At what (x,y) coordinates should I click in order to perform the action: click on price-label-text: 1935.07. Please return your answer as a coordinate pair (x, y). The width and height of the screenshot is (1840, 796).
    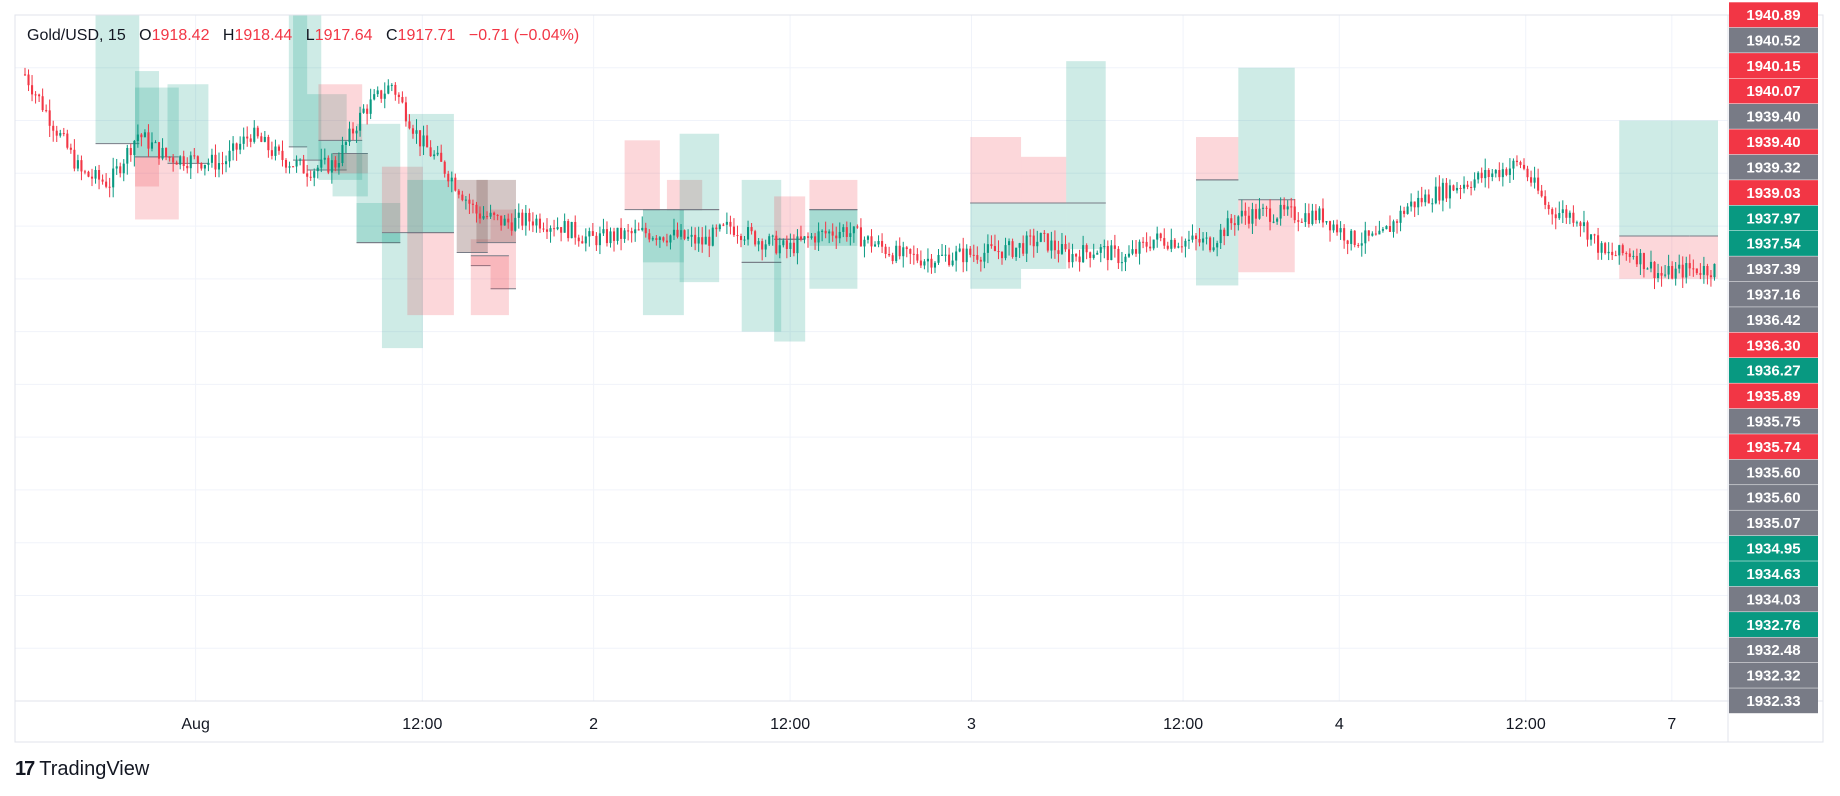
    Looking at the image, I should click on (1773, 523).